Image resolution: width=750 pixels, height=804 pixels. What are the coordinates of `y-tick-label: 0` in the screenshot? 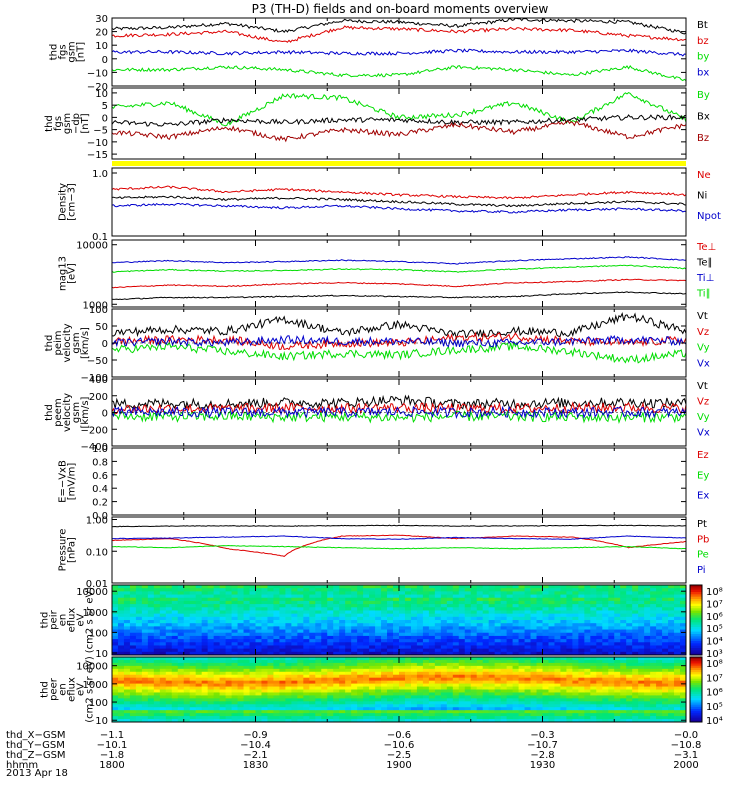 It's located at (105, 414).